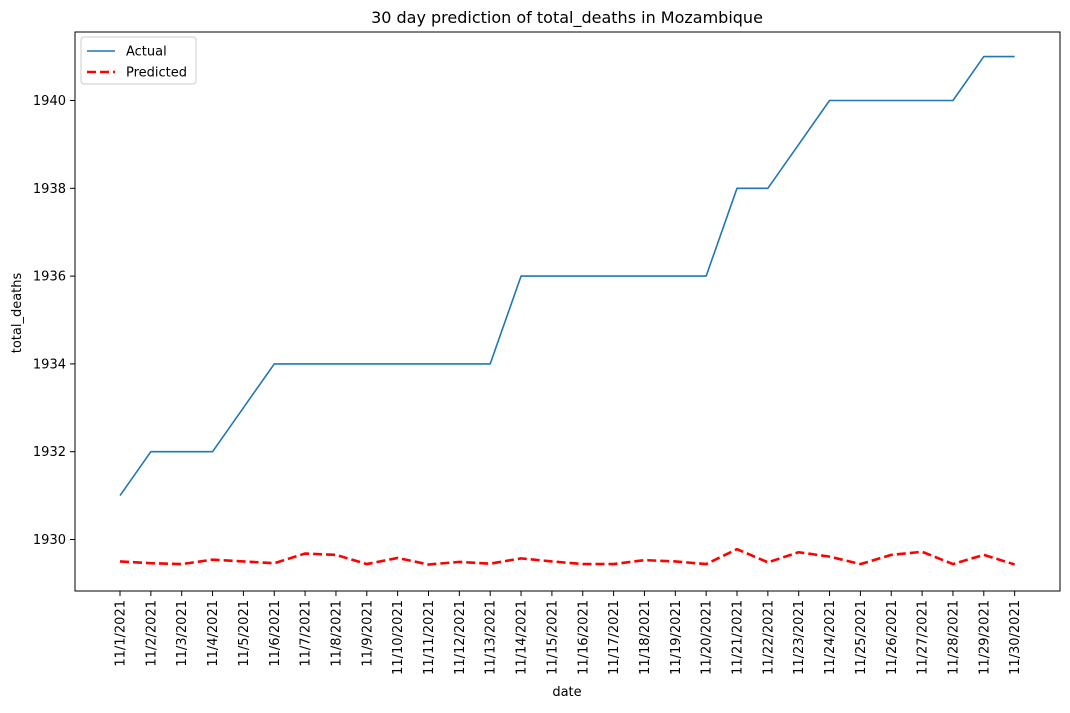 This screenshot has height=713, width=1070. I want to click on x-tick-label: 11/1/2021, so click(121, 633).